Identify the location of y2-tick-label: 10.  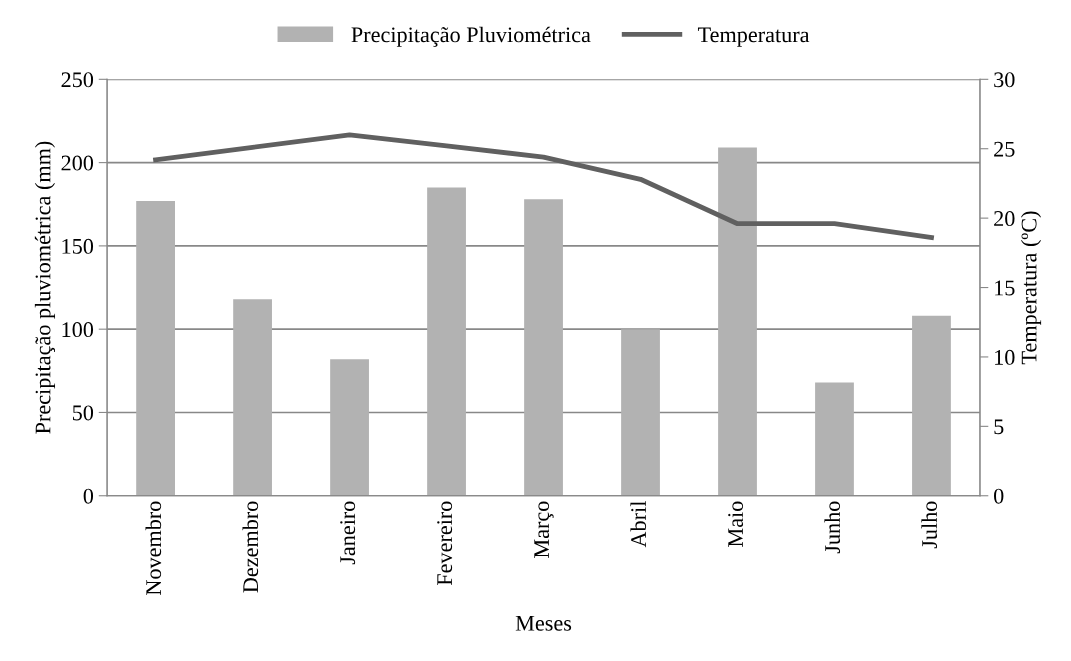
(1005, 357).